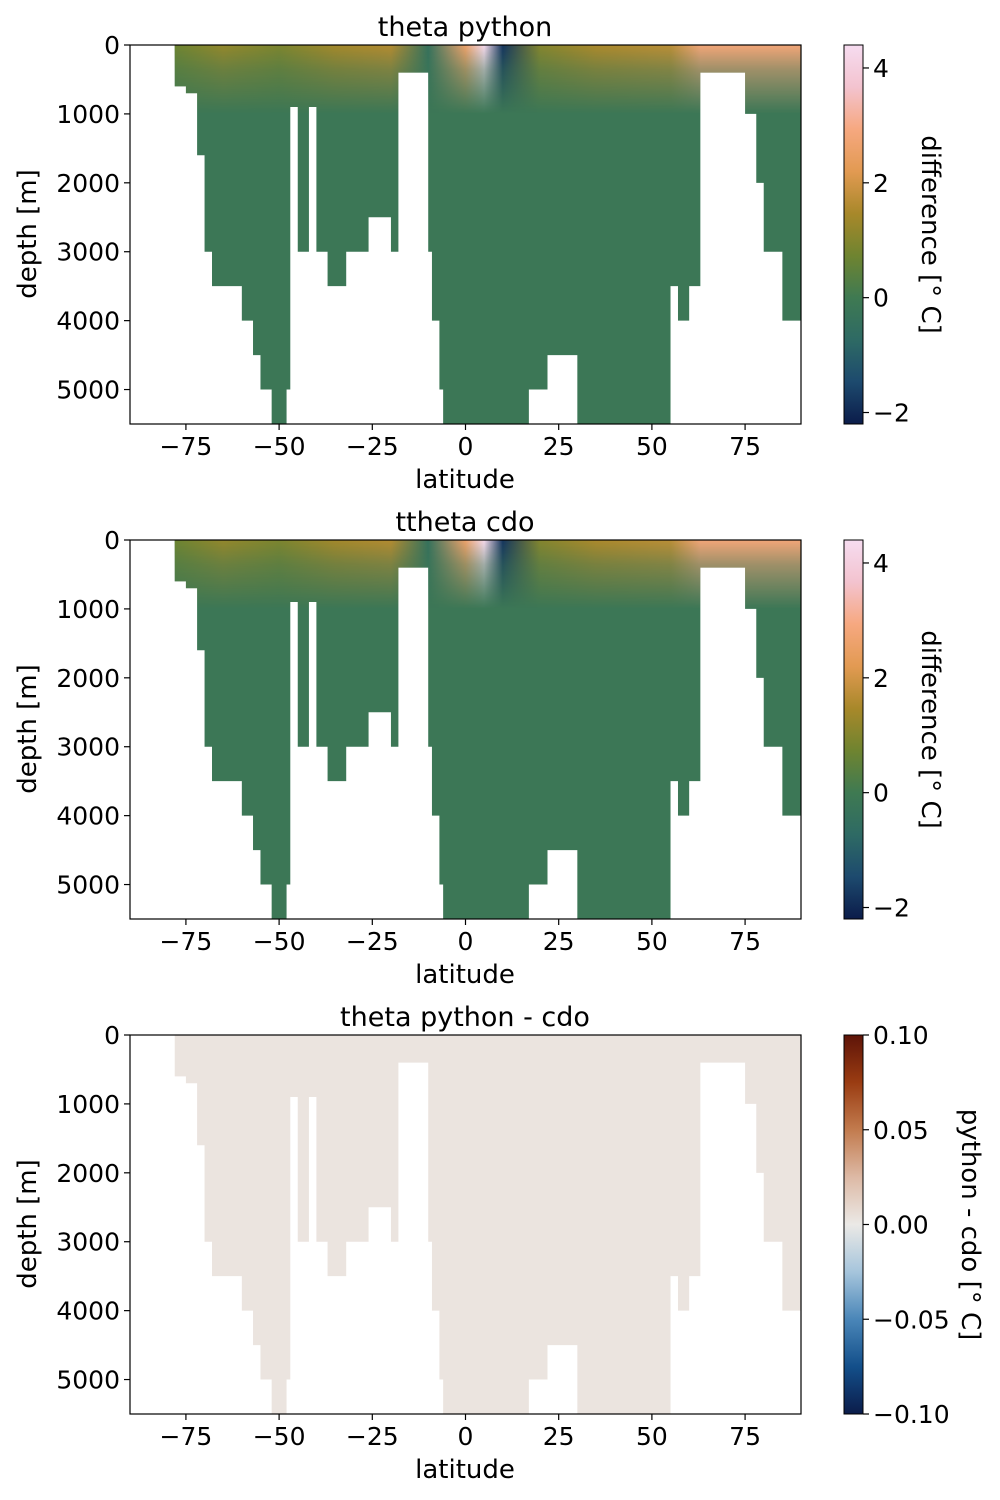 The height and width of the screenshot is (1500, 1000). Describe the element at coordinates (464, 522) in the screenshot. I see `panel-title: ttheta cdo` at that location.